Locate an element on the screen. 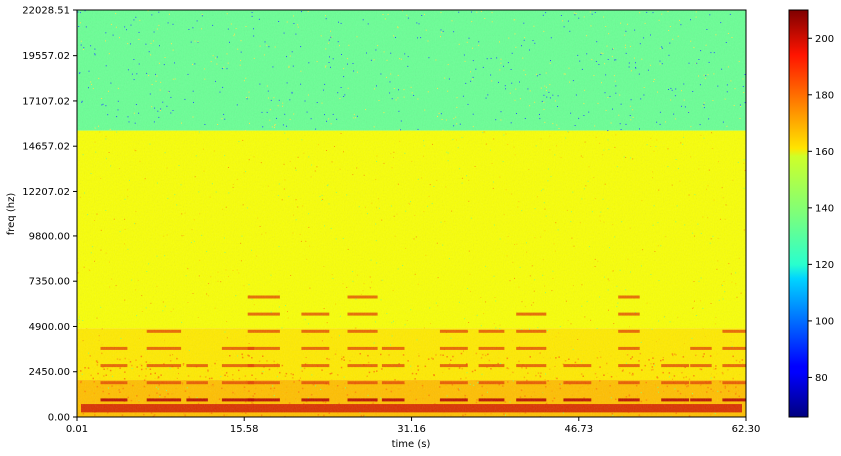 This screenshot has width=841, height=456. y-tick-label: 19557.02 is located at coordinates (46, 56).